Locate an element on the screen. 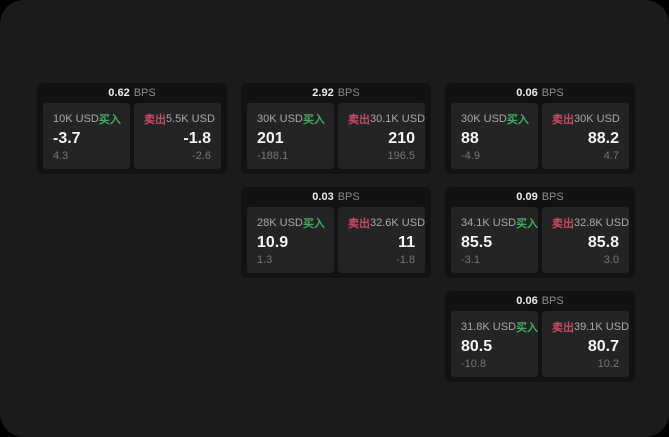 The image size is (669, 437). bps-value: 0.03 is located at coordinates (323, 197).